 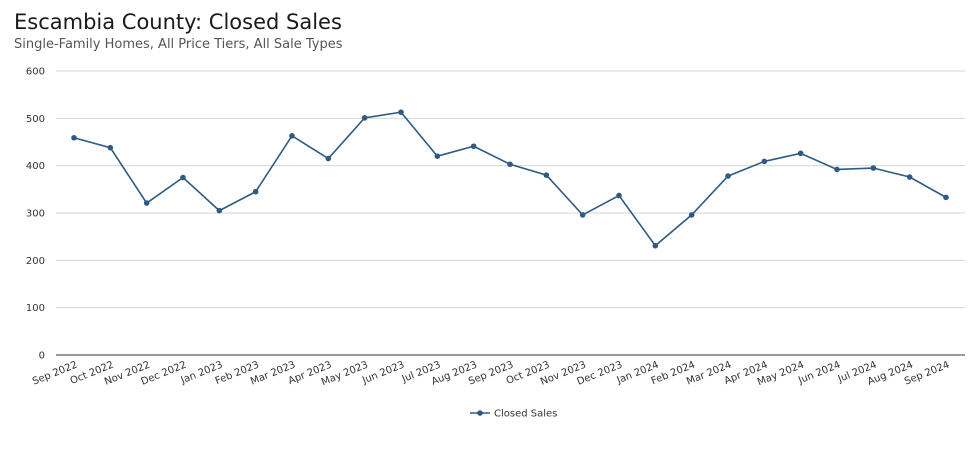 What do you see at coordinates (35, 119) in the screenshot?
I see `y-tick-label: 500` at bounding box center [35, 119].